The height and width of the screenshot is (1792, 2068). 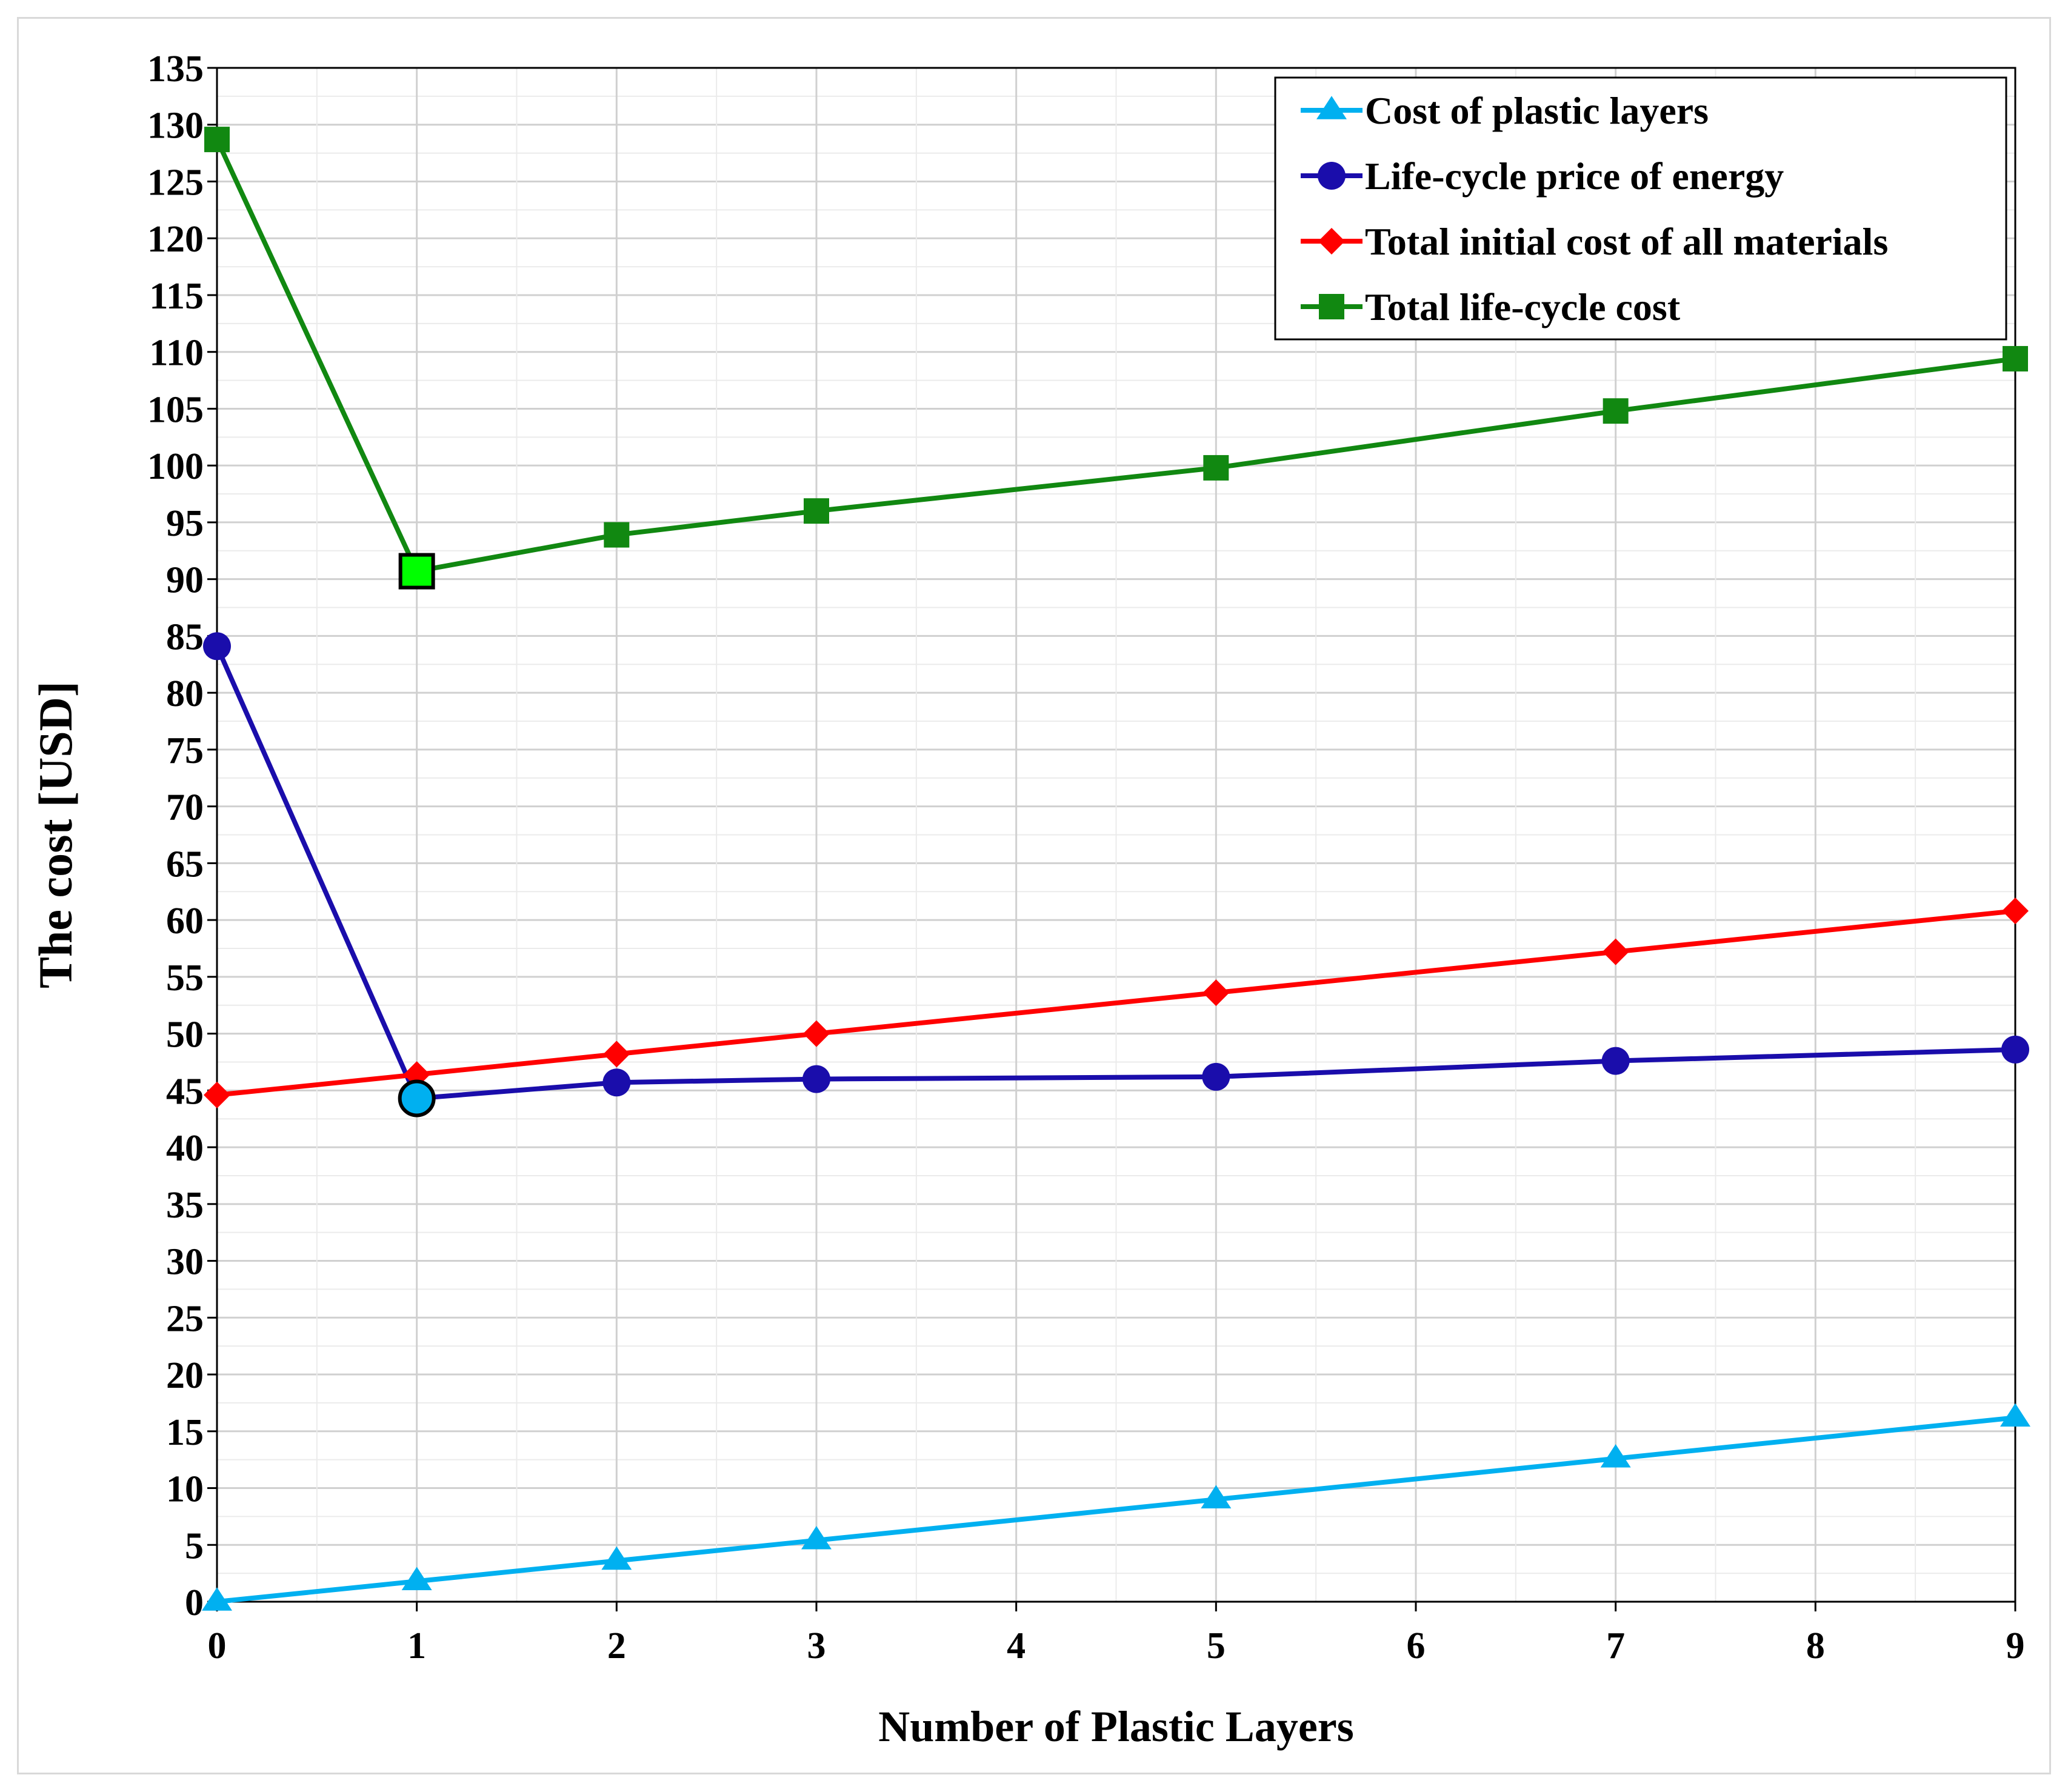 What do you see at coordinates (1816, 1646) in the screenshot?
I see `x-tick-label: 8` at bounding box center [1816, 1646].